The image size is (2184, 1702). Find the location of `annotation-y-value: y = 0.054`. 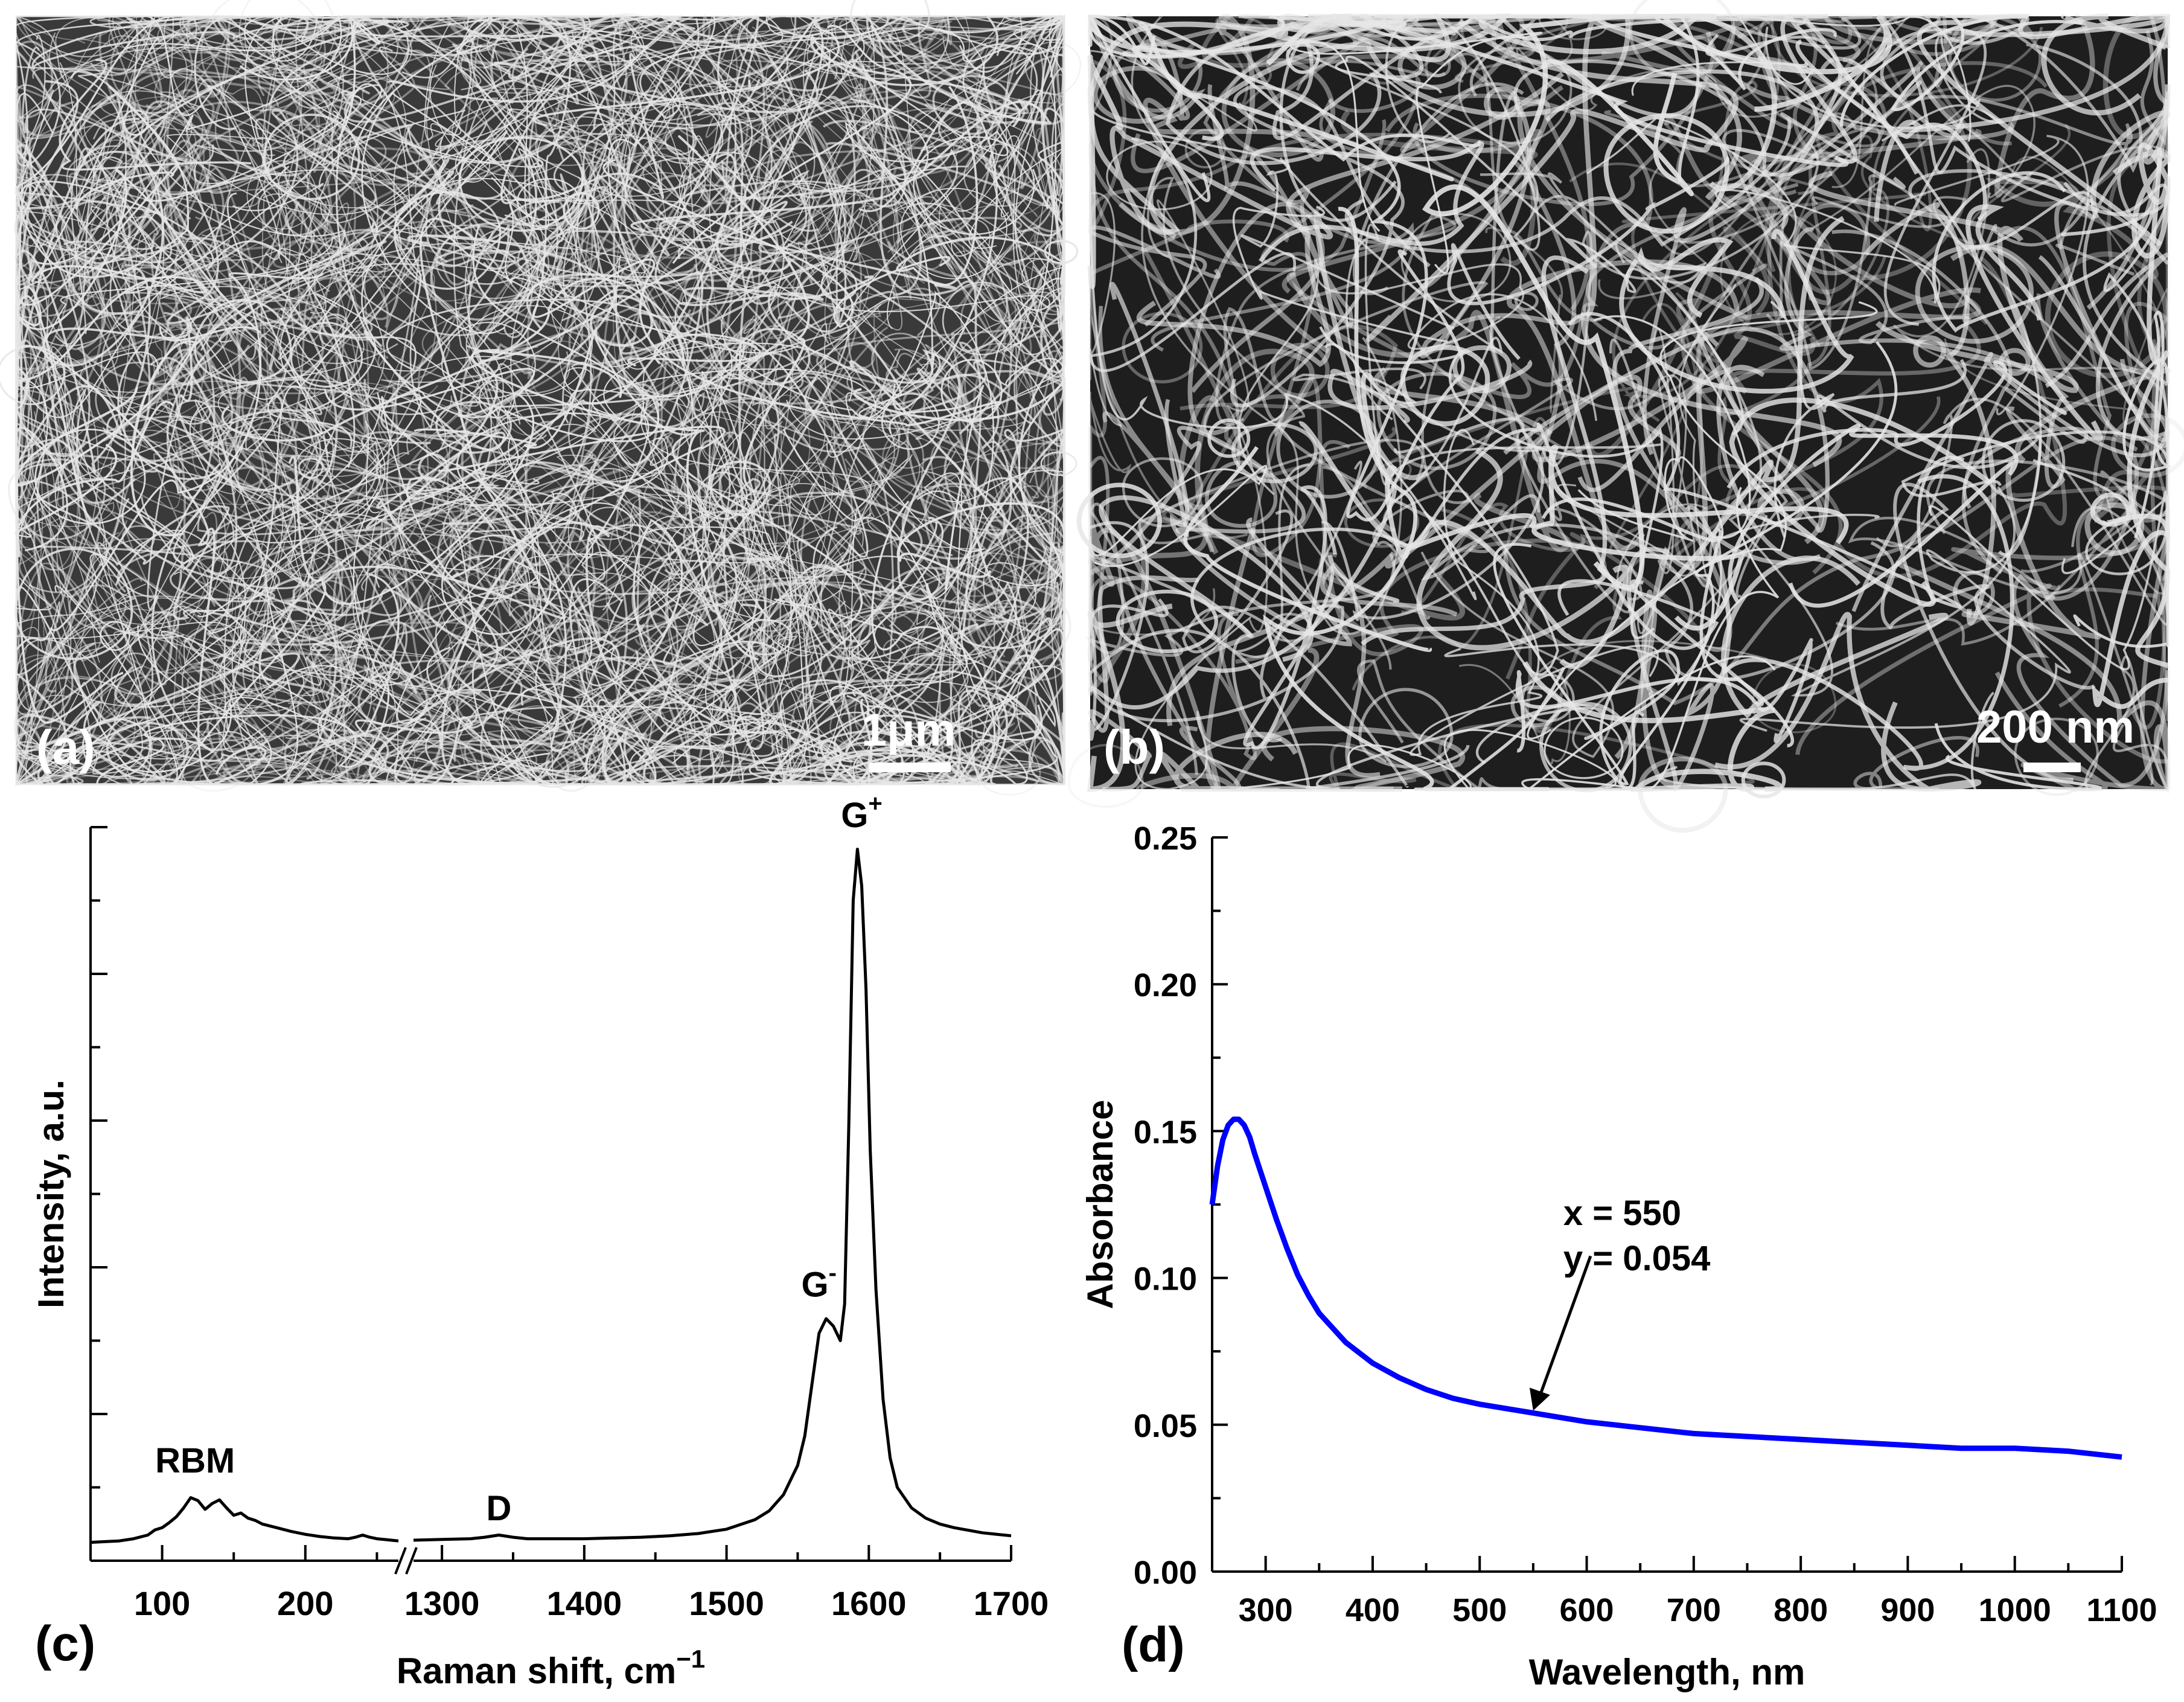

annotation-y-value: y = 0.054 is located at coordinates (1637, 1258).